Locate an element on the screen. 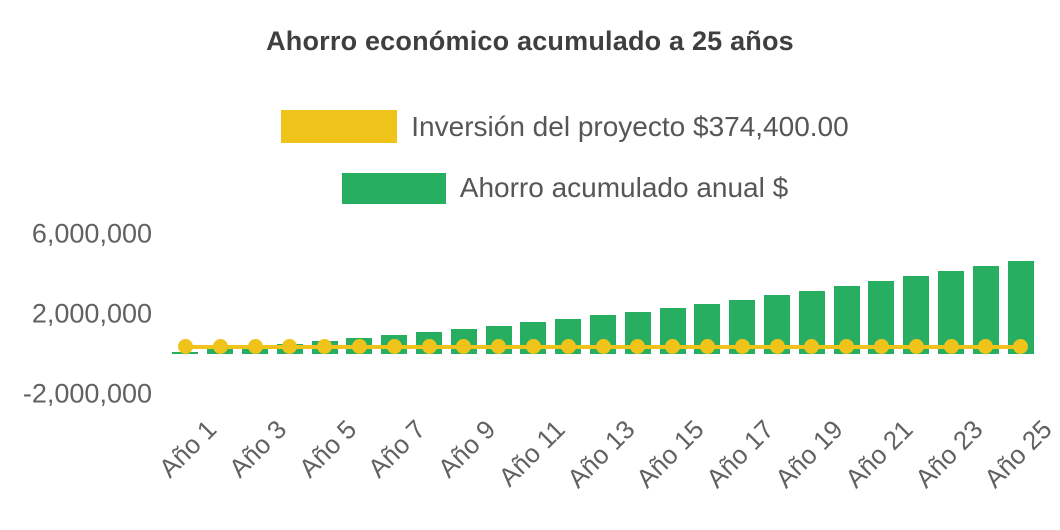  legend-item-savings: Ahorro acumulado anual $ is located at coordinates (547, 188).